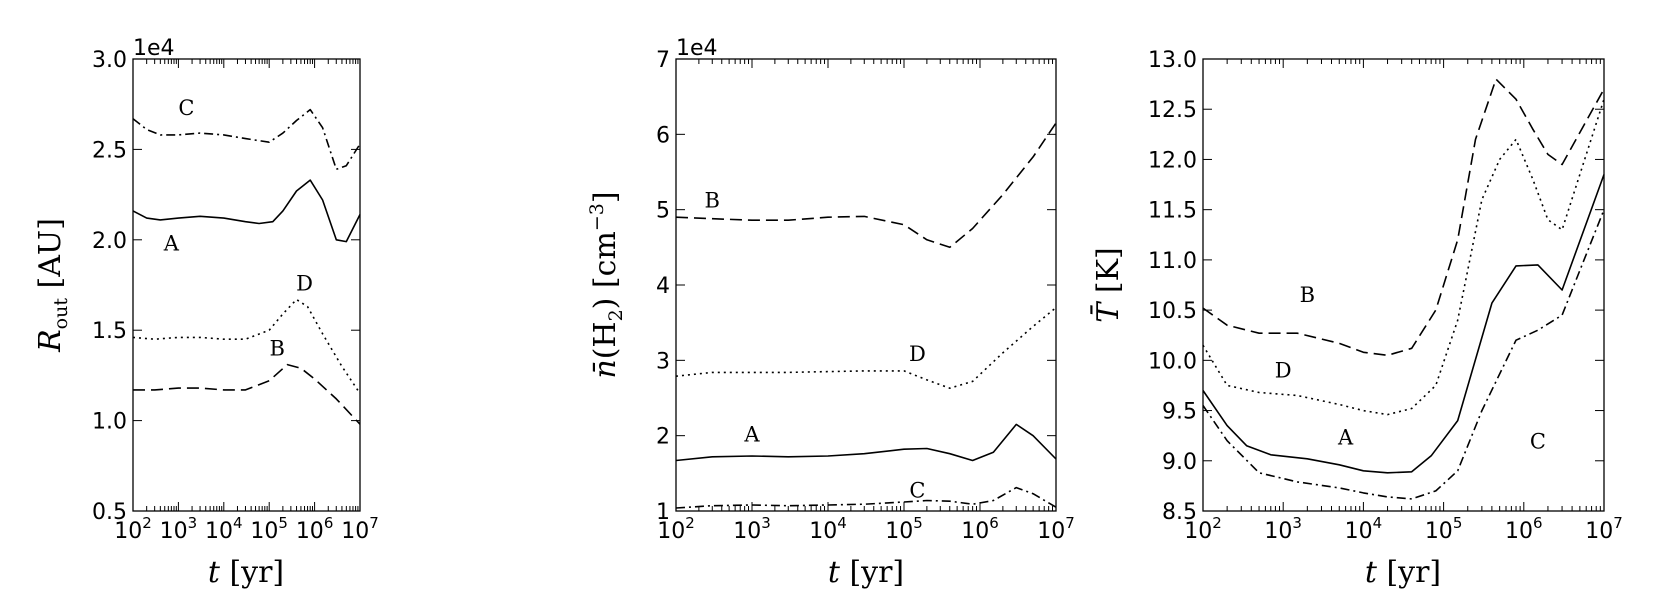  Describe the element at coordinates (663, 361) in the screenshot. I see `y-tick-label: 3` at that location.